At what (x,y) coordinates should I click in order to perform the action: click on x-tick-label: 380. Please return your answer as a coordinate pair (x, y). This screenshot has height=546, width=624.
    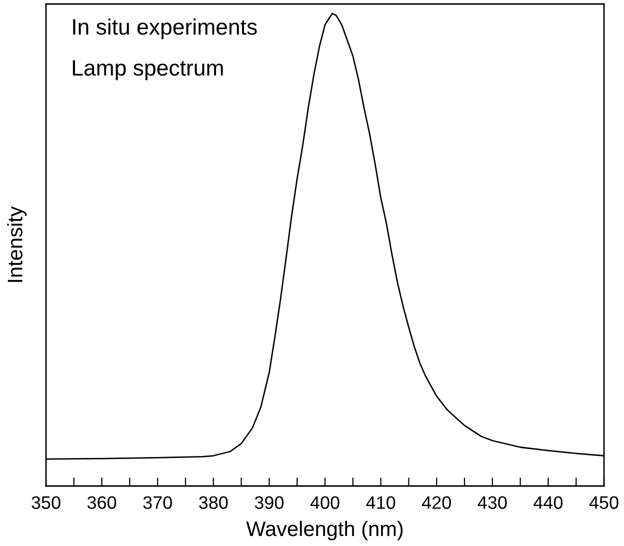
    Looking at the image, I should click on (213, 502).